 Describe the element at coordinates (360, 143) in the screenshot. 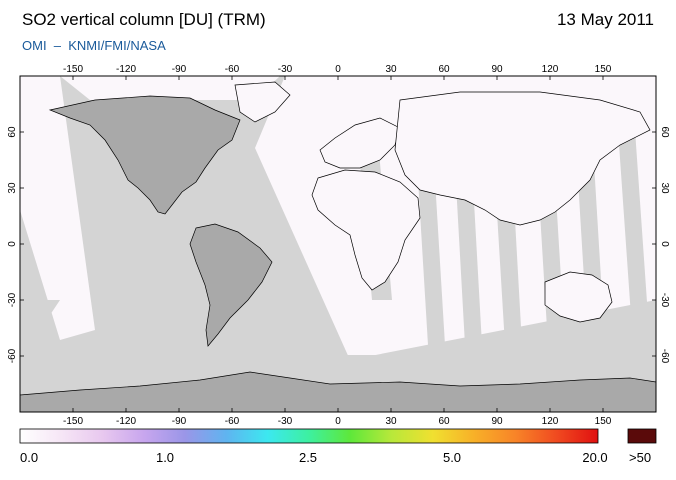

I see `europe` at that location.